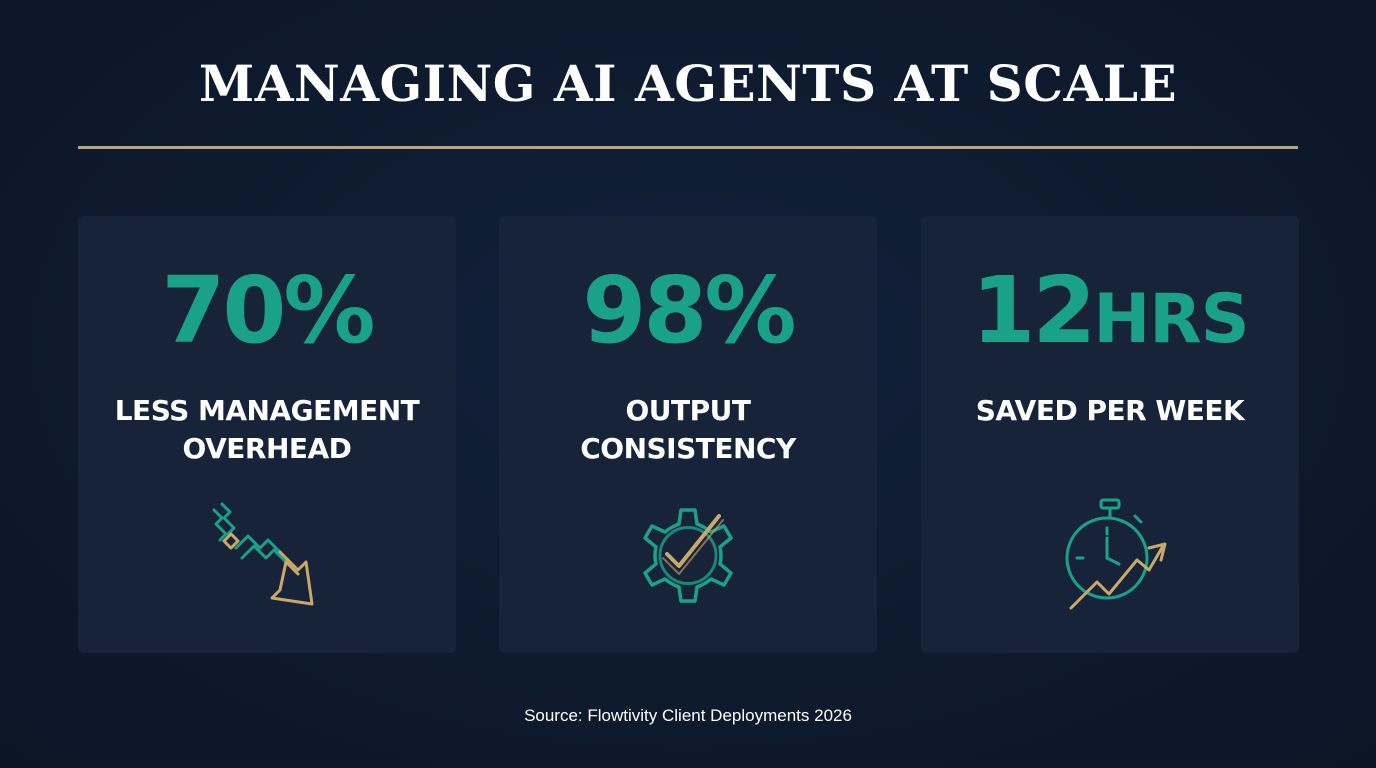 Image resolution: width=1376 pixels, height=768 pixels. Describe the element at coordinates (1116, 554) in the screenshot. I see `stopwatch-upward-arrow-icon` at that location.